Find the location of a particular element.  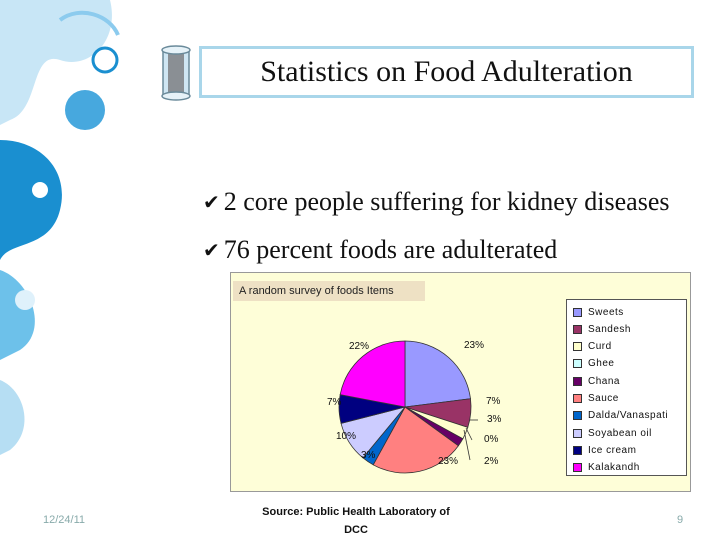

legend-label: Kalakandh is located at coordinates (614, 468).